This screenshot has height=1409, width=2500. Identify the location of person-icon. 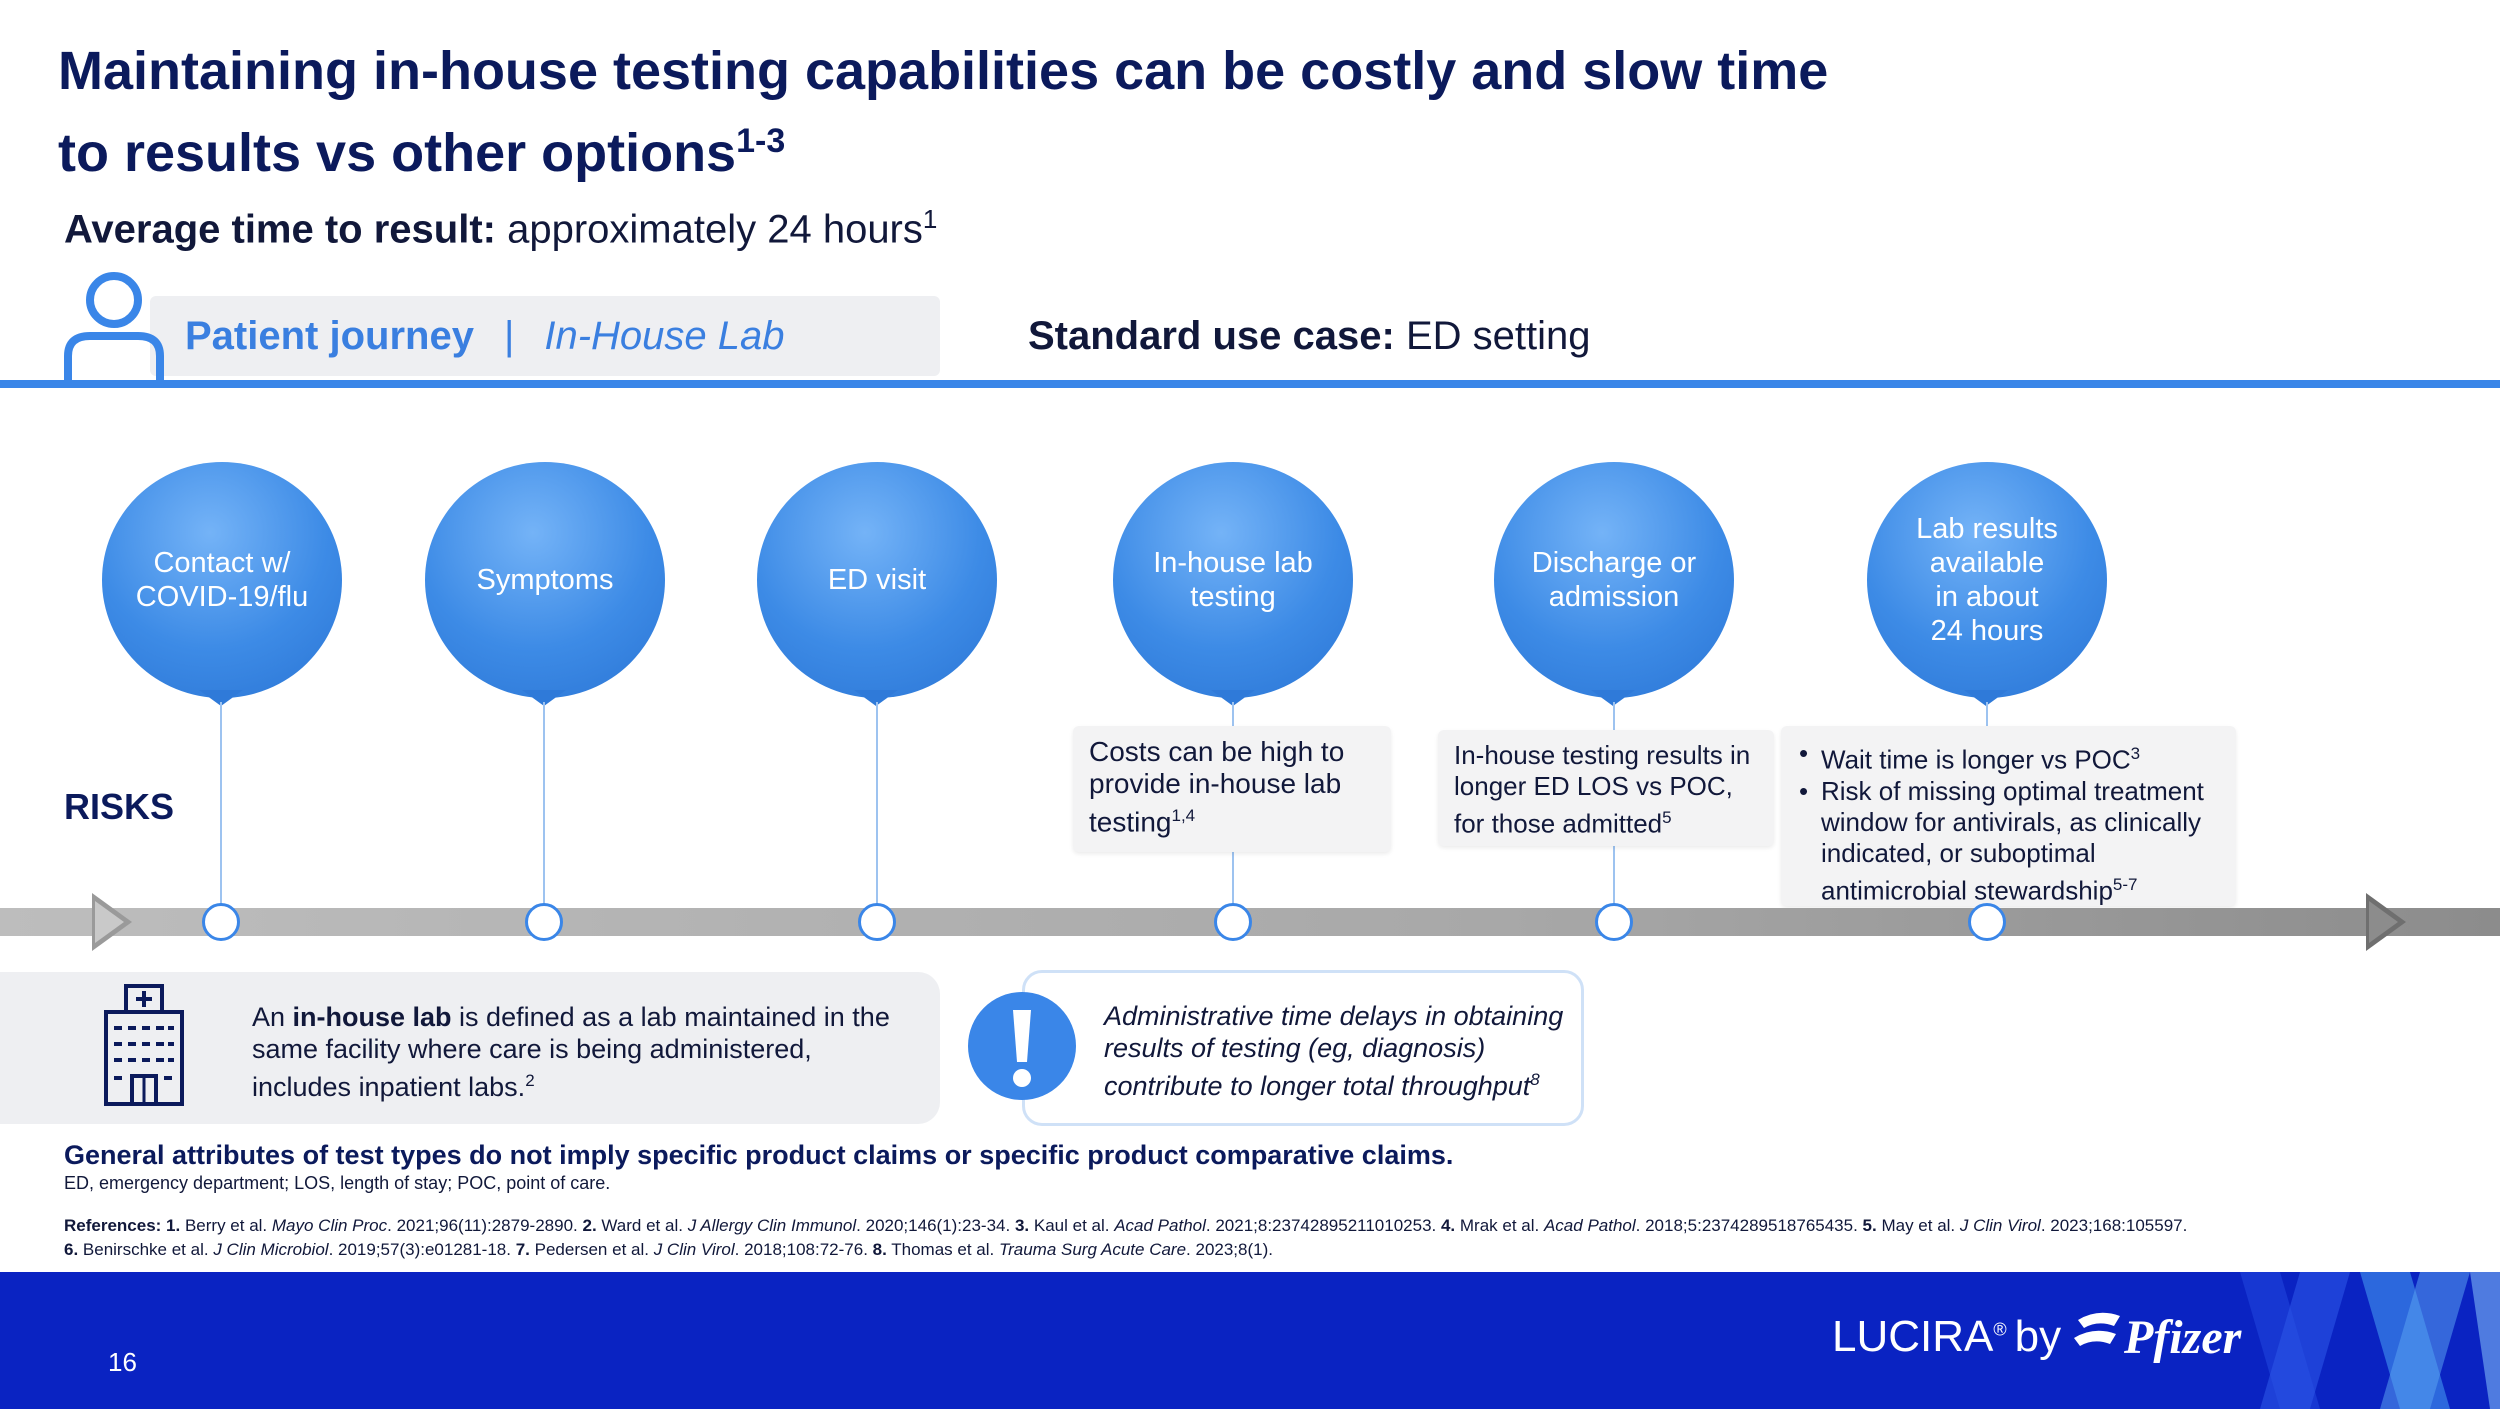
(114, 326).